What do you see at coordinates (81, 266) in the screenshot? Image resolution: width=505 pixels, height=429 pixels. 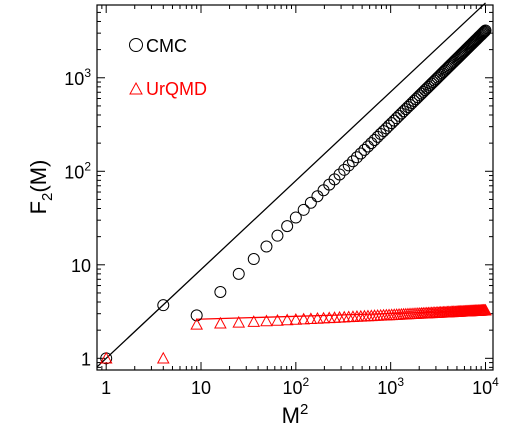 I see `y-tick-label: 10` at bounding box center [81, 266].